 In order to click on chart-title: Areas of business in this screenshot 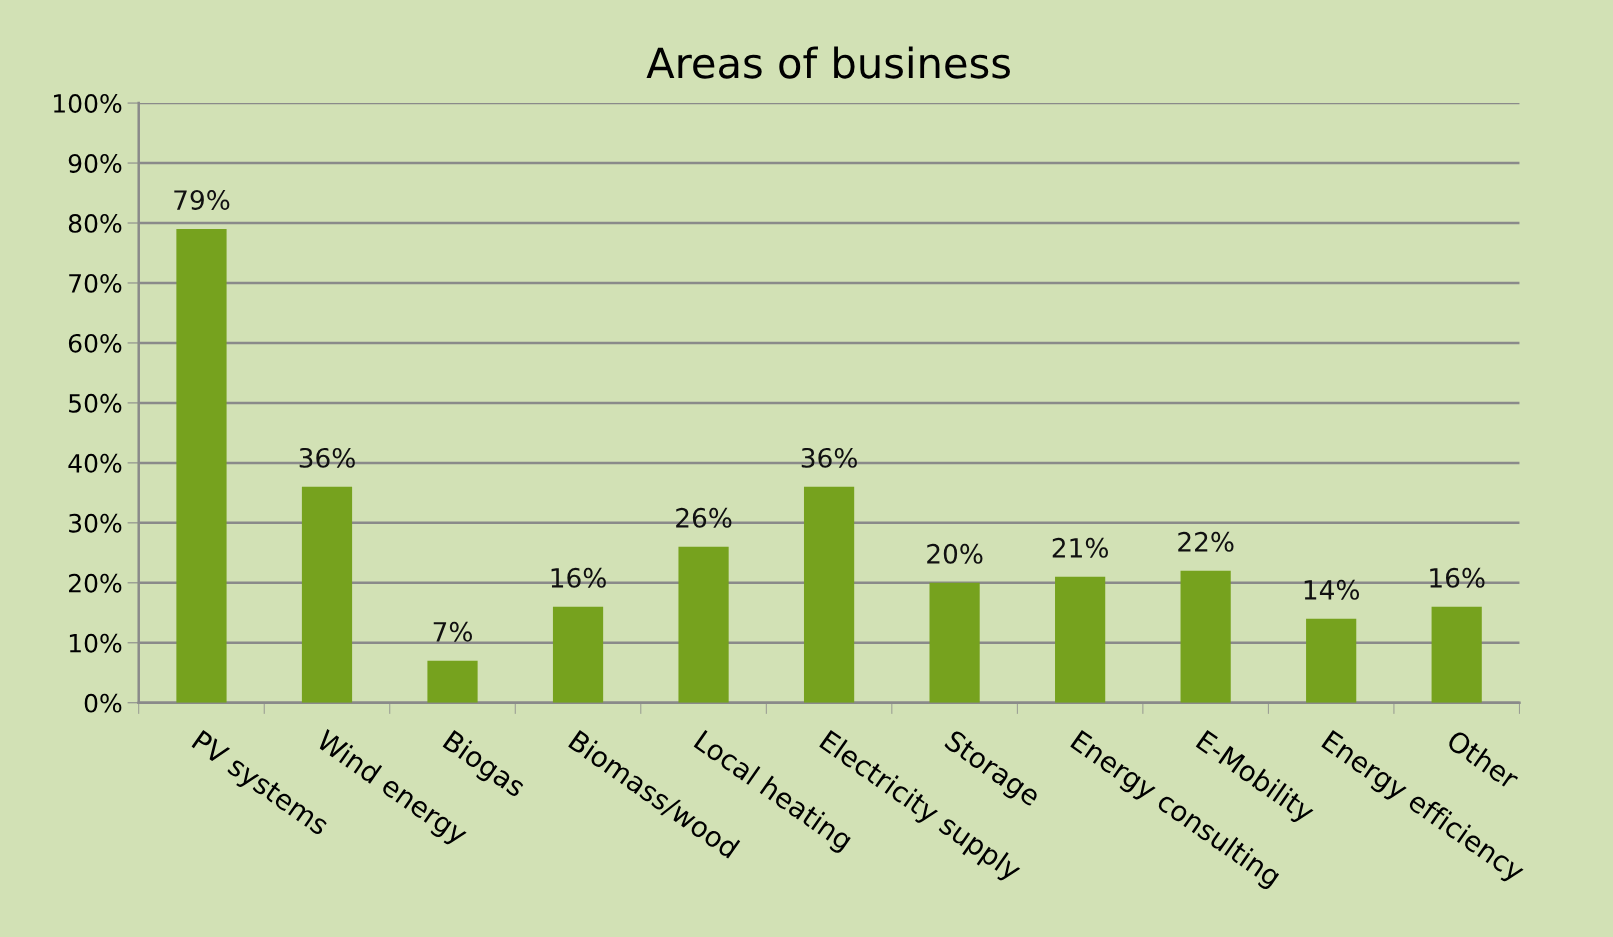, I will do `click(828, 62)`.